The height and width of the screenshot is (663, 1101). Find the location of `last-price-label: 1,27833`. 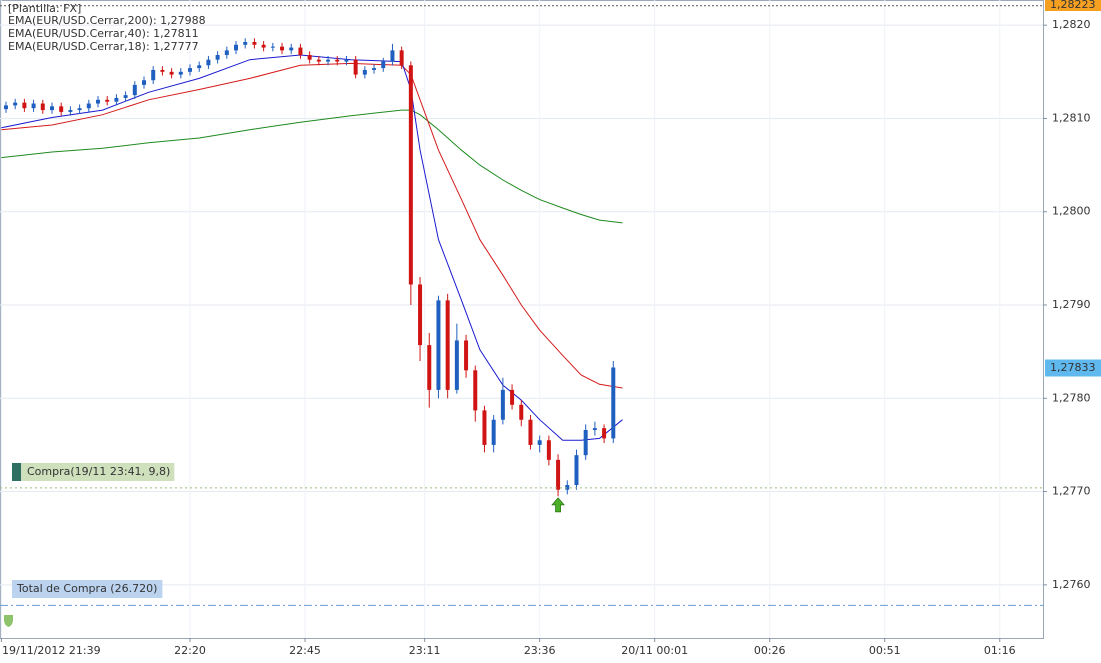

last-price-label: 1,27833 is located at coordinates (1073, 367).